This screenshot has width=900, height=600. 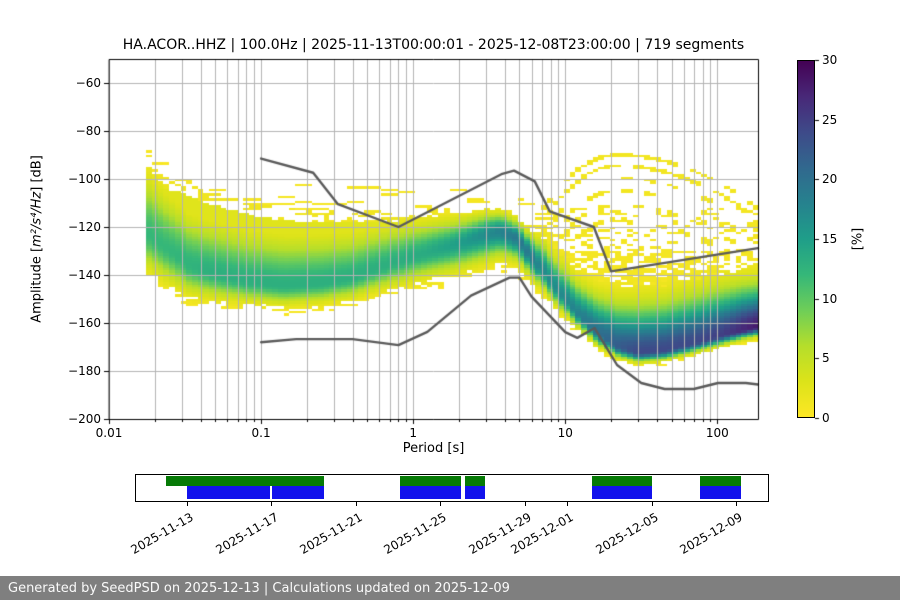 What do you see at coordinates (830, 179) in the screenshot?
I see `colorbar-tick-label: 20` at bounding box center [830, 179].